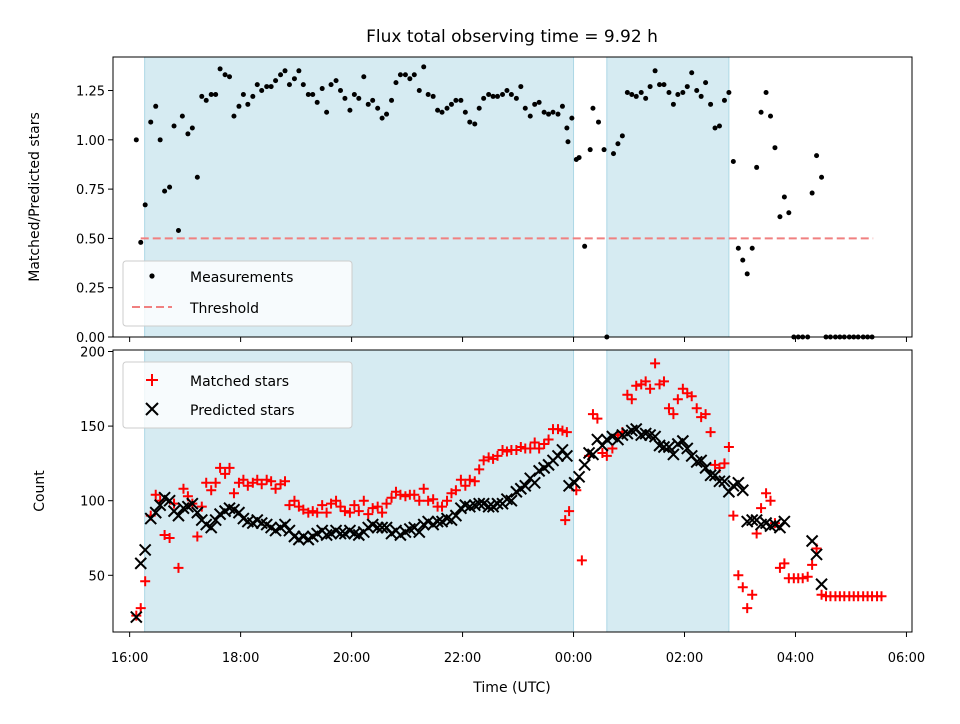 The width and height of the screenshot is (960, 724). Describe the element at coordinates (224, 309) in the screenshot. I see `legend-threshold-label: Threshold` at that location.